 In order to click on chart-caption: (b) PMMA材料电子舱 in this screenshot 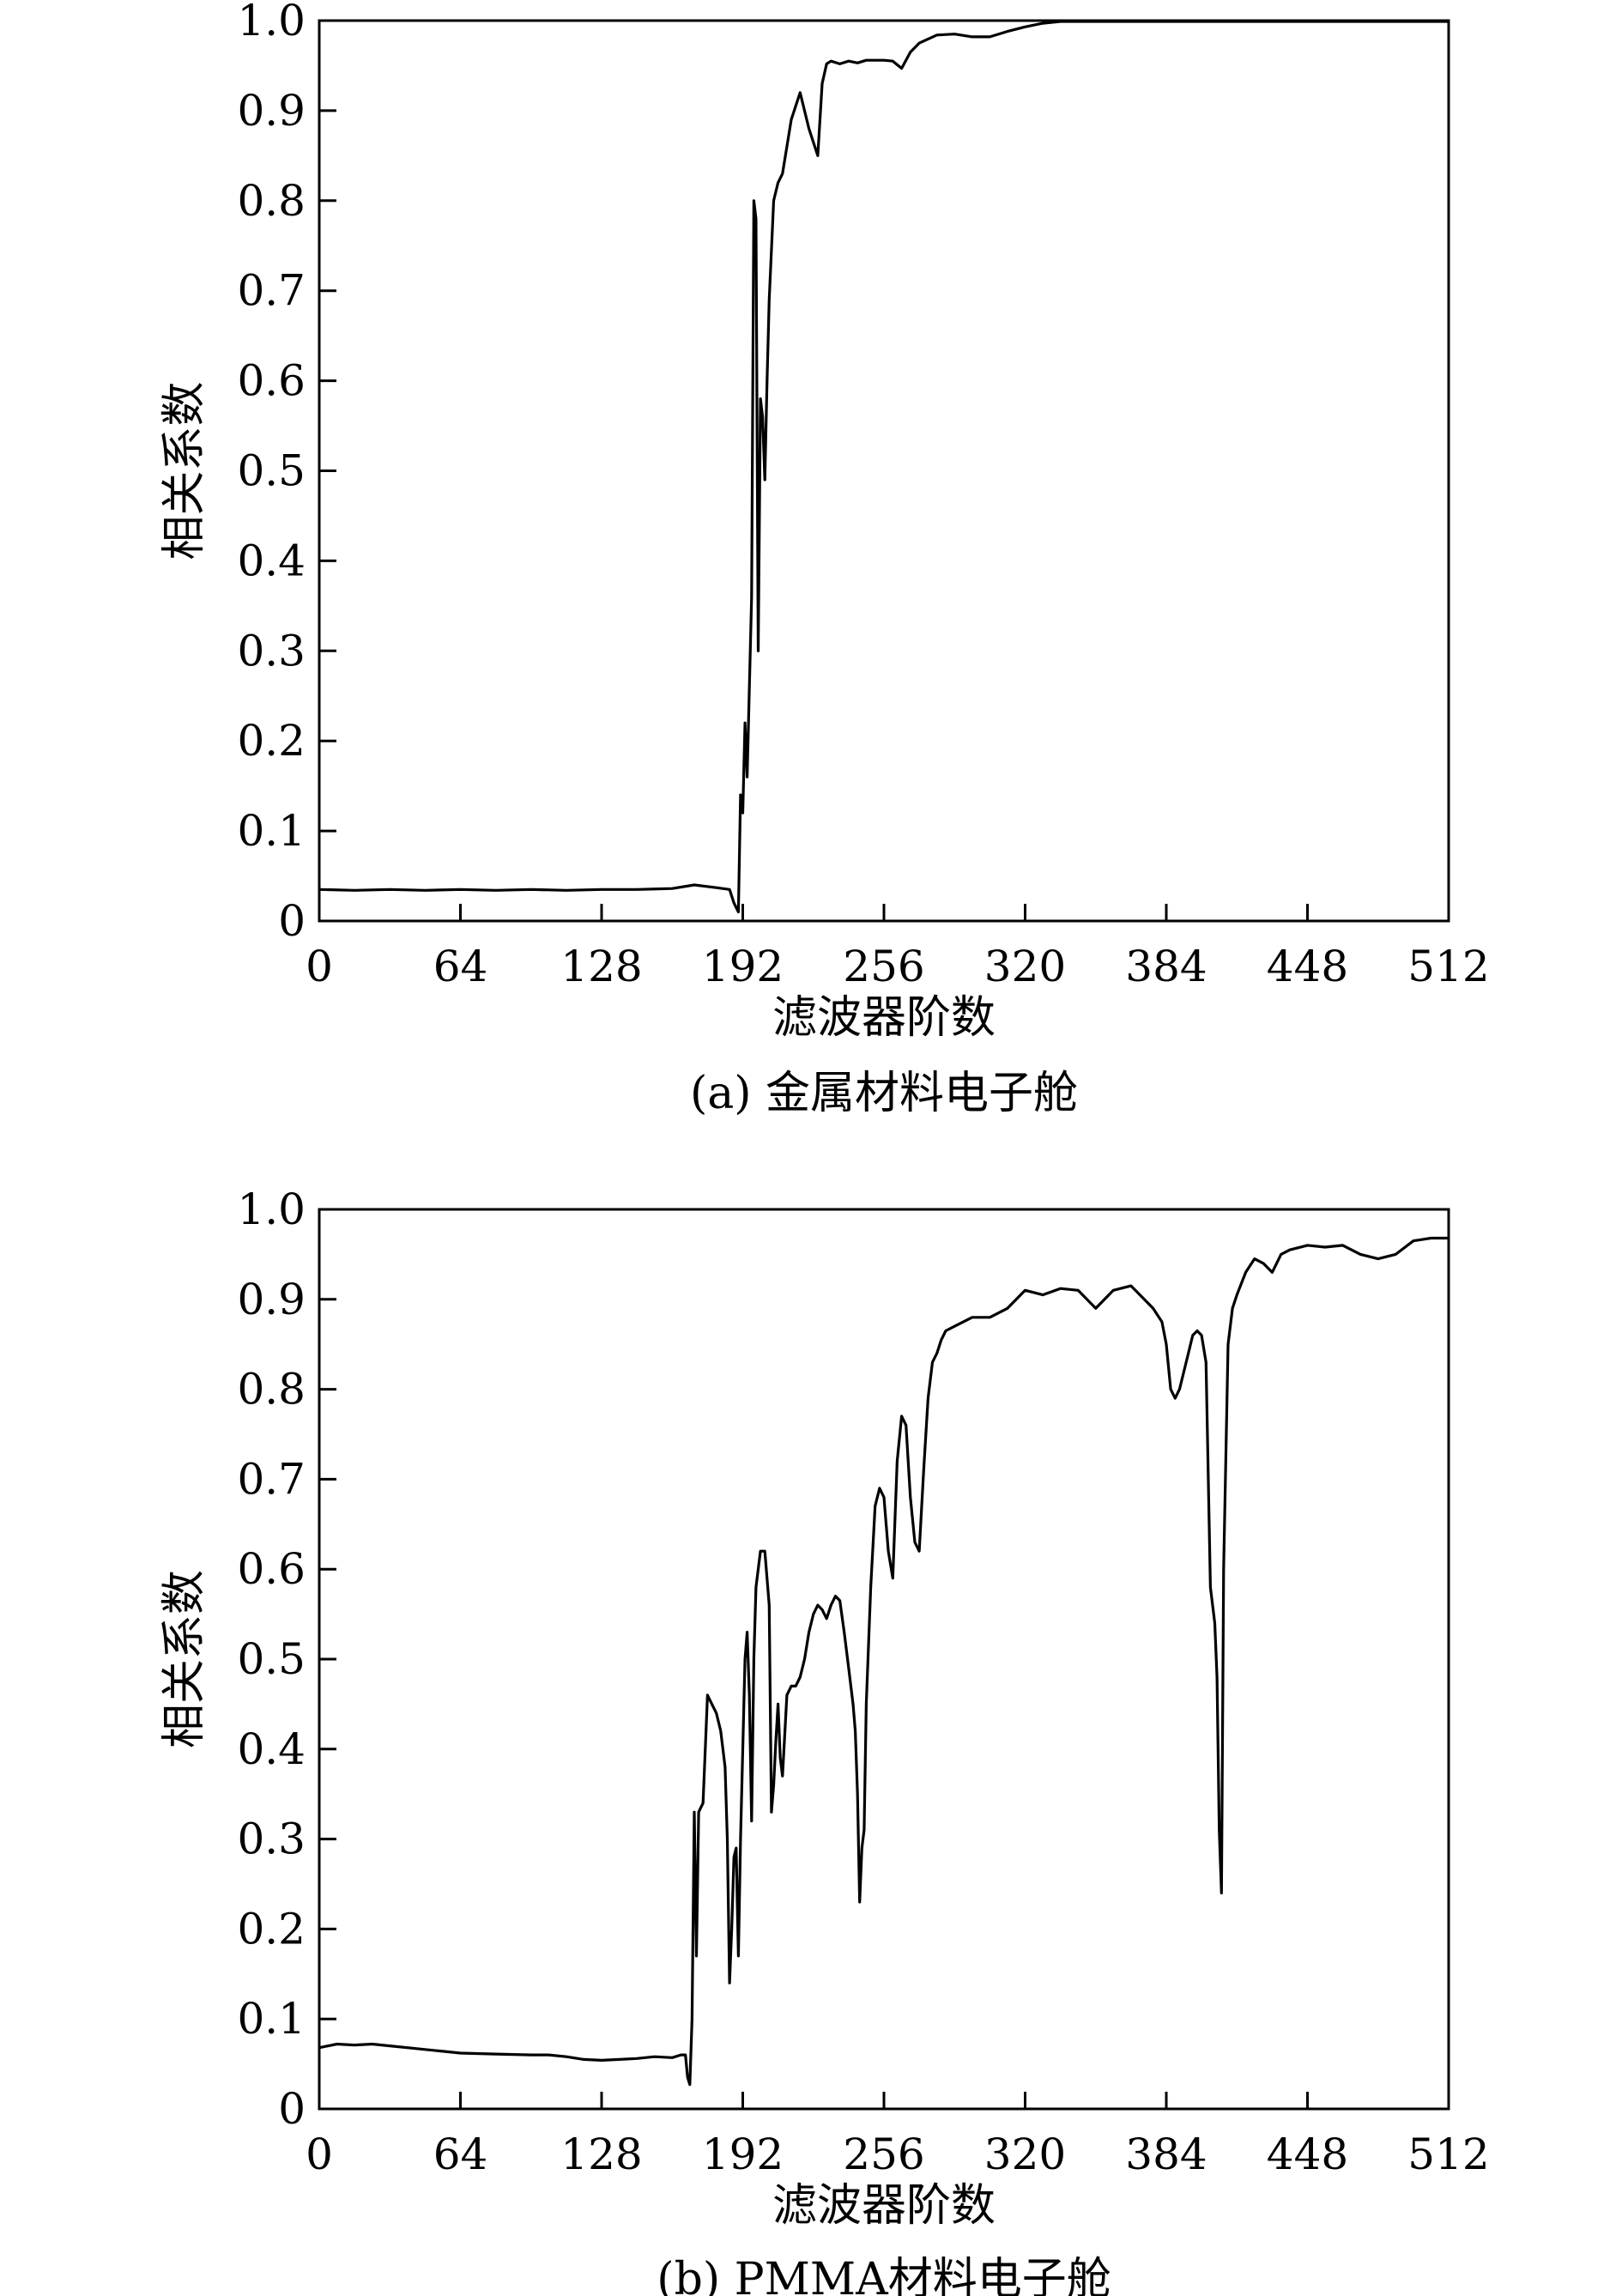, I will do `click(884, 2275)`.